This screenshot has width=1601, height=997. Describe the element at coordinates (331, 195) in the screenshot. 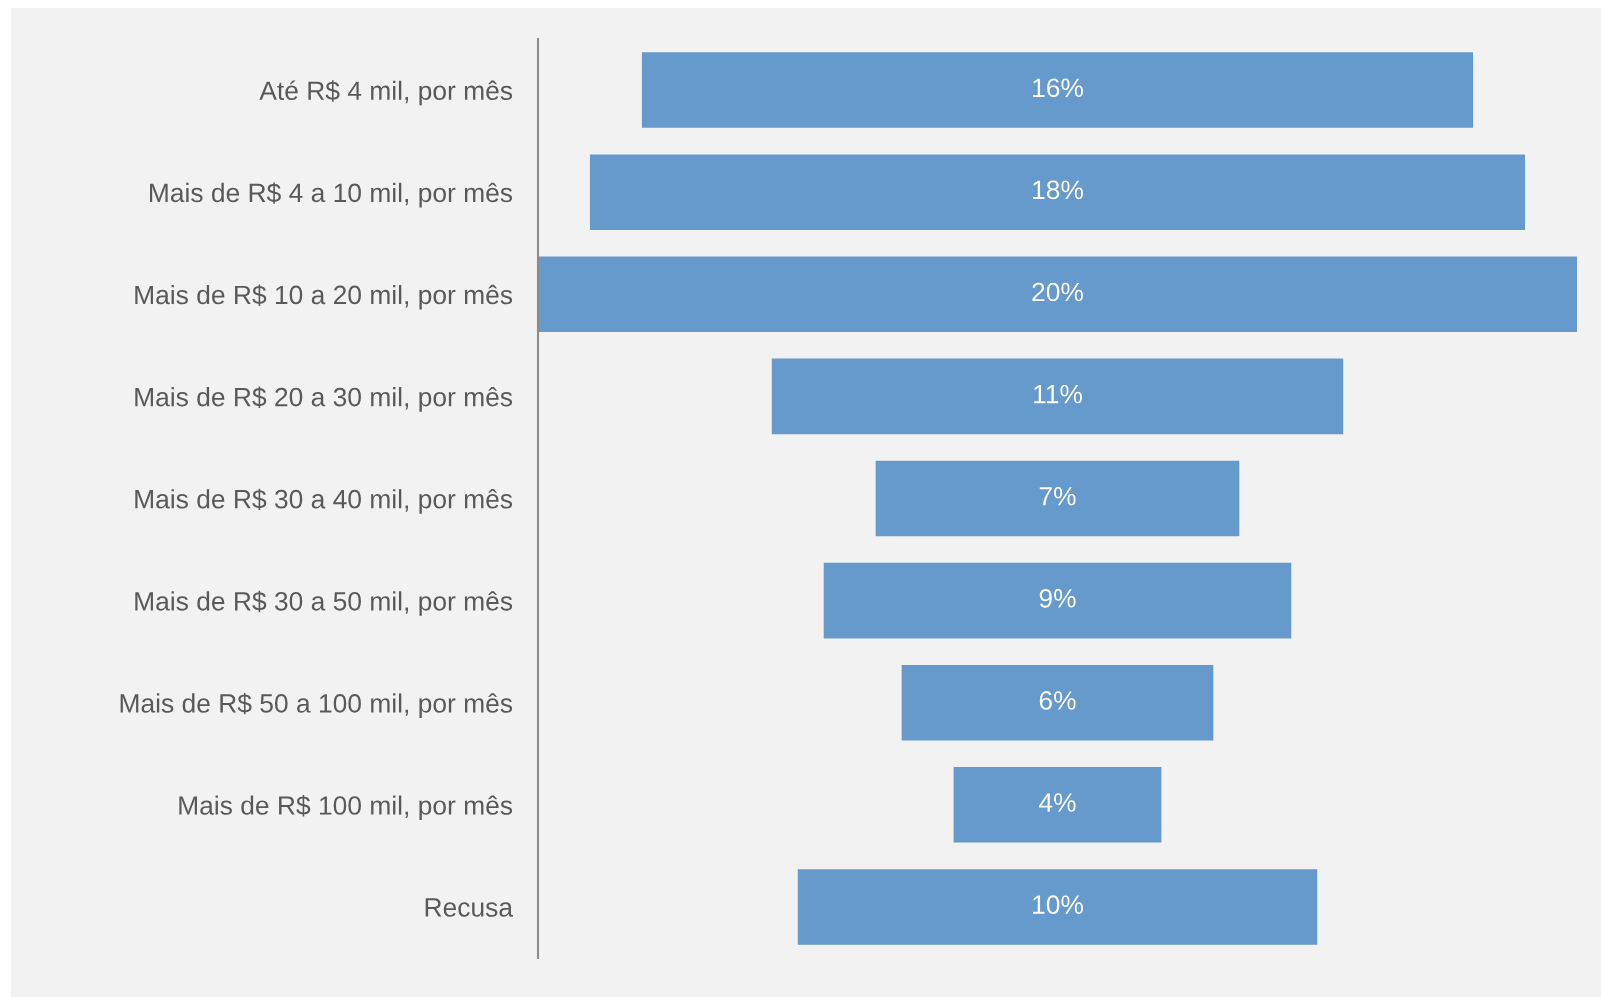

I see `category-label: Mais de R$ 4 a 10 mil, por mês` at that location.